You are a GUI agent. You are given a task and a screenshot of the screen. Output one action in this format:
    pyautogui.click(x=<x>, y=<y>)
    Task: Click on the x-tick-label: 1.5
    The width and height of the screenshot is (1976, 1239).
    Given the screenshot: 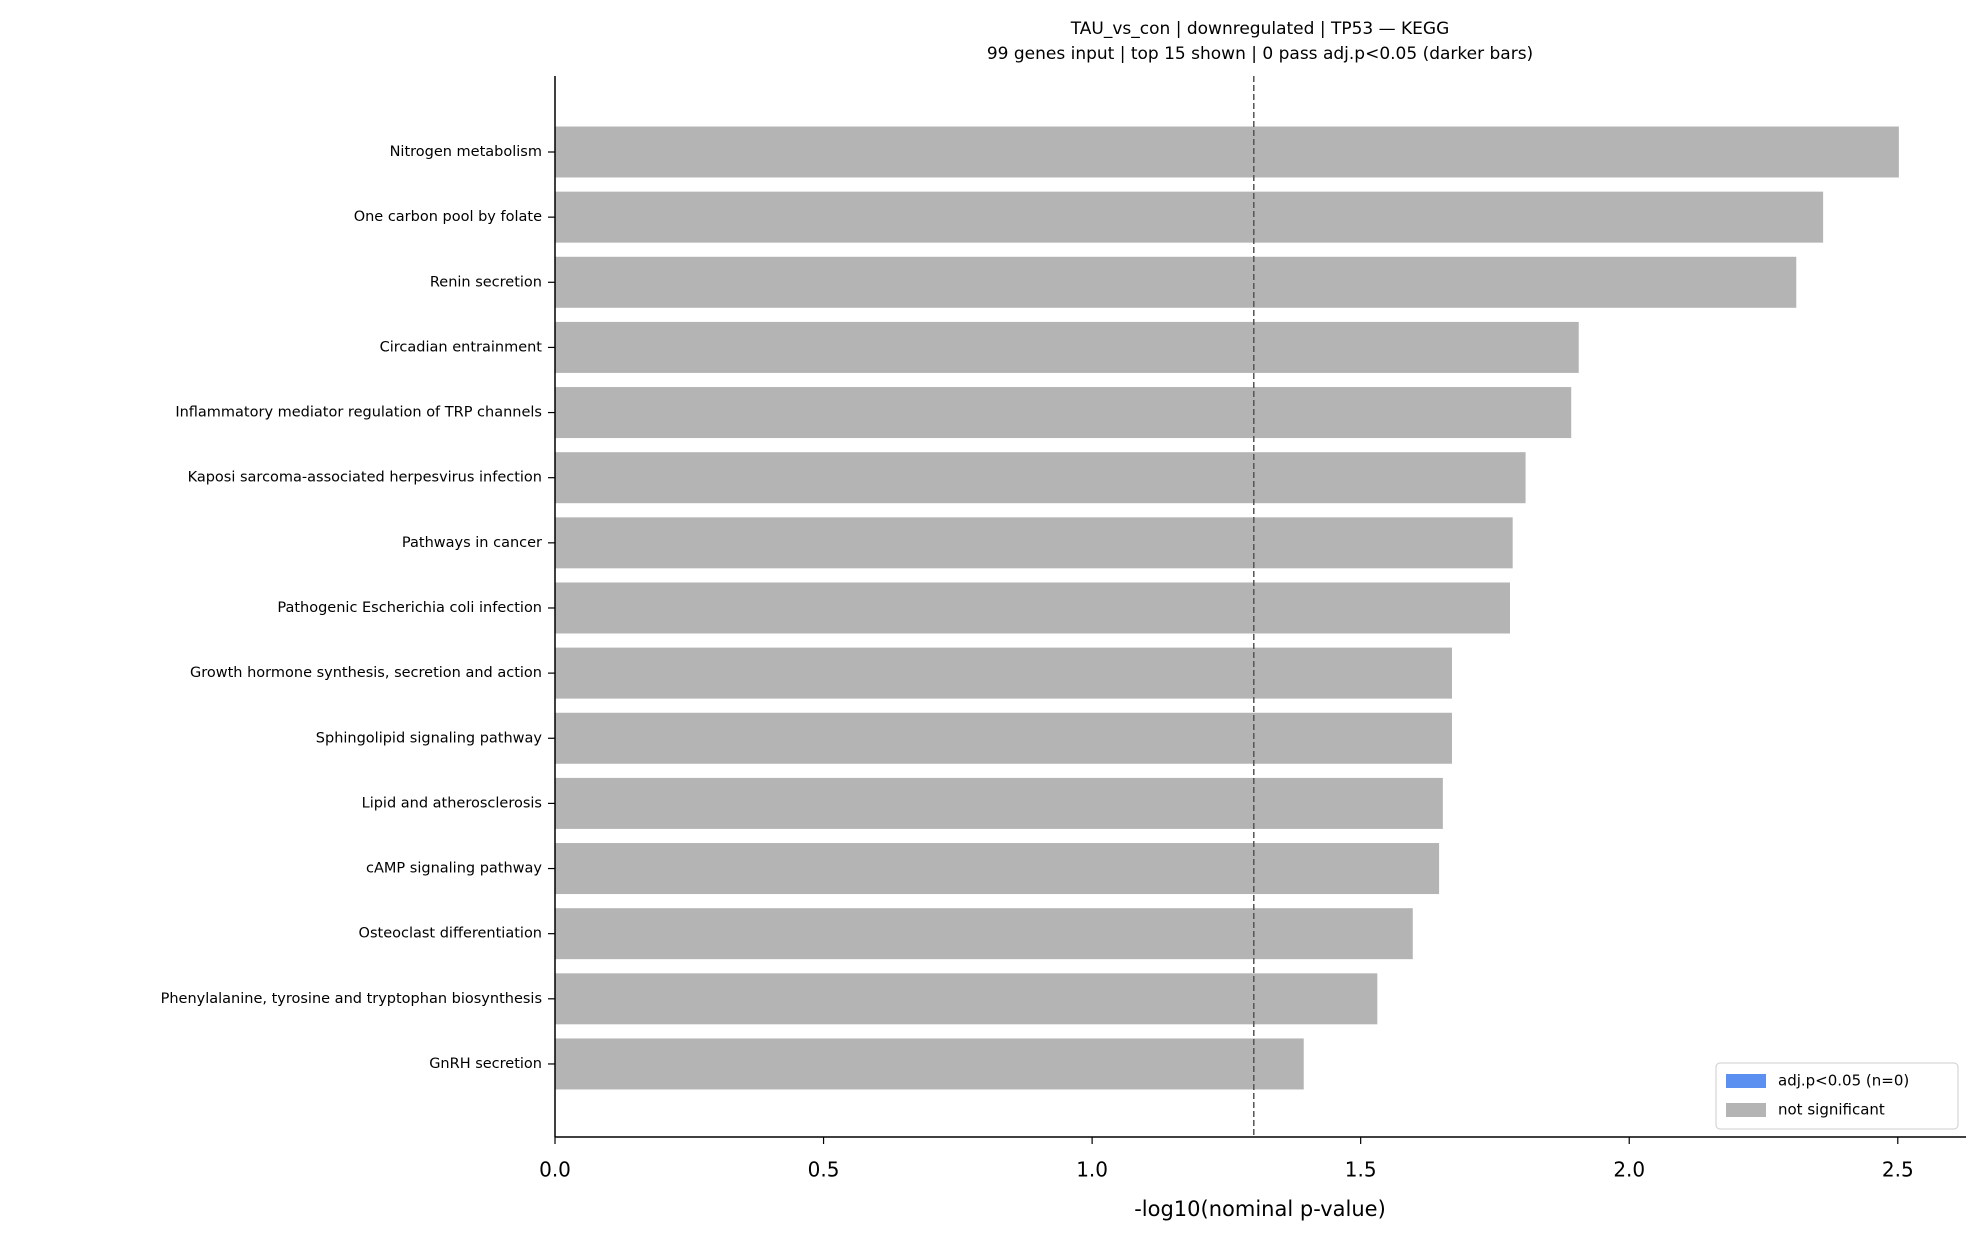 What is the action you would take?
    pyautogui.click(x=1361, y=1170)
    